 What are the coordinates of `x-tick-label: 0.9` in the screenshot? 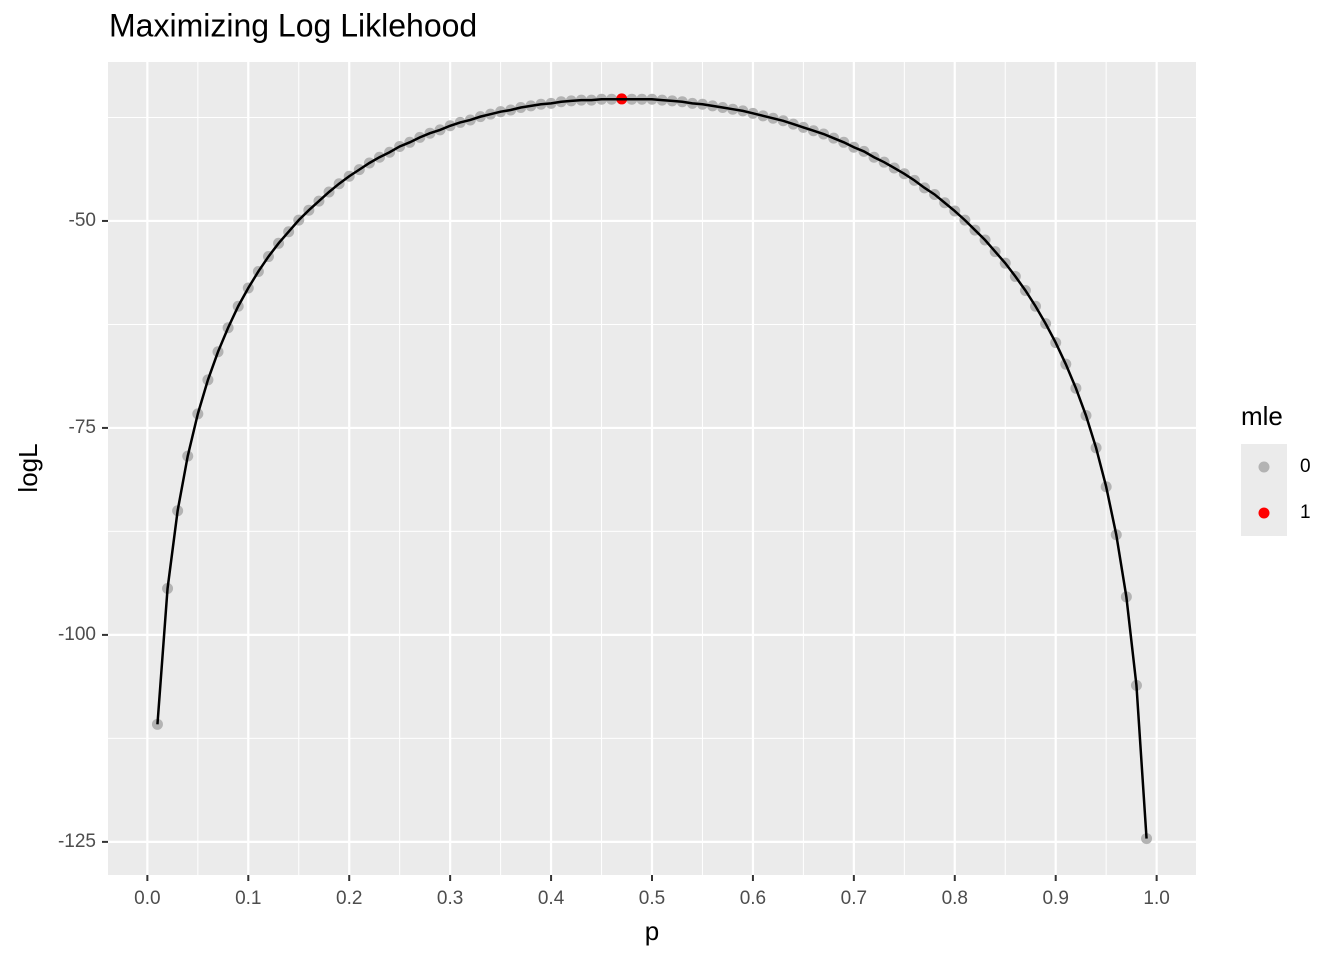 It's located at (1055, 898).